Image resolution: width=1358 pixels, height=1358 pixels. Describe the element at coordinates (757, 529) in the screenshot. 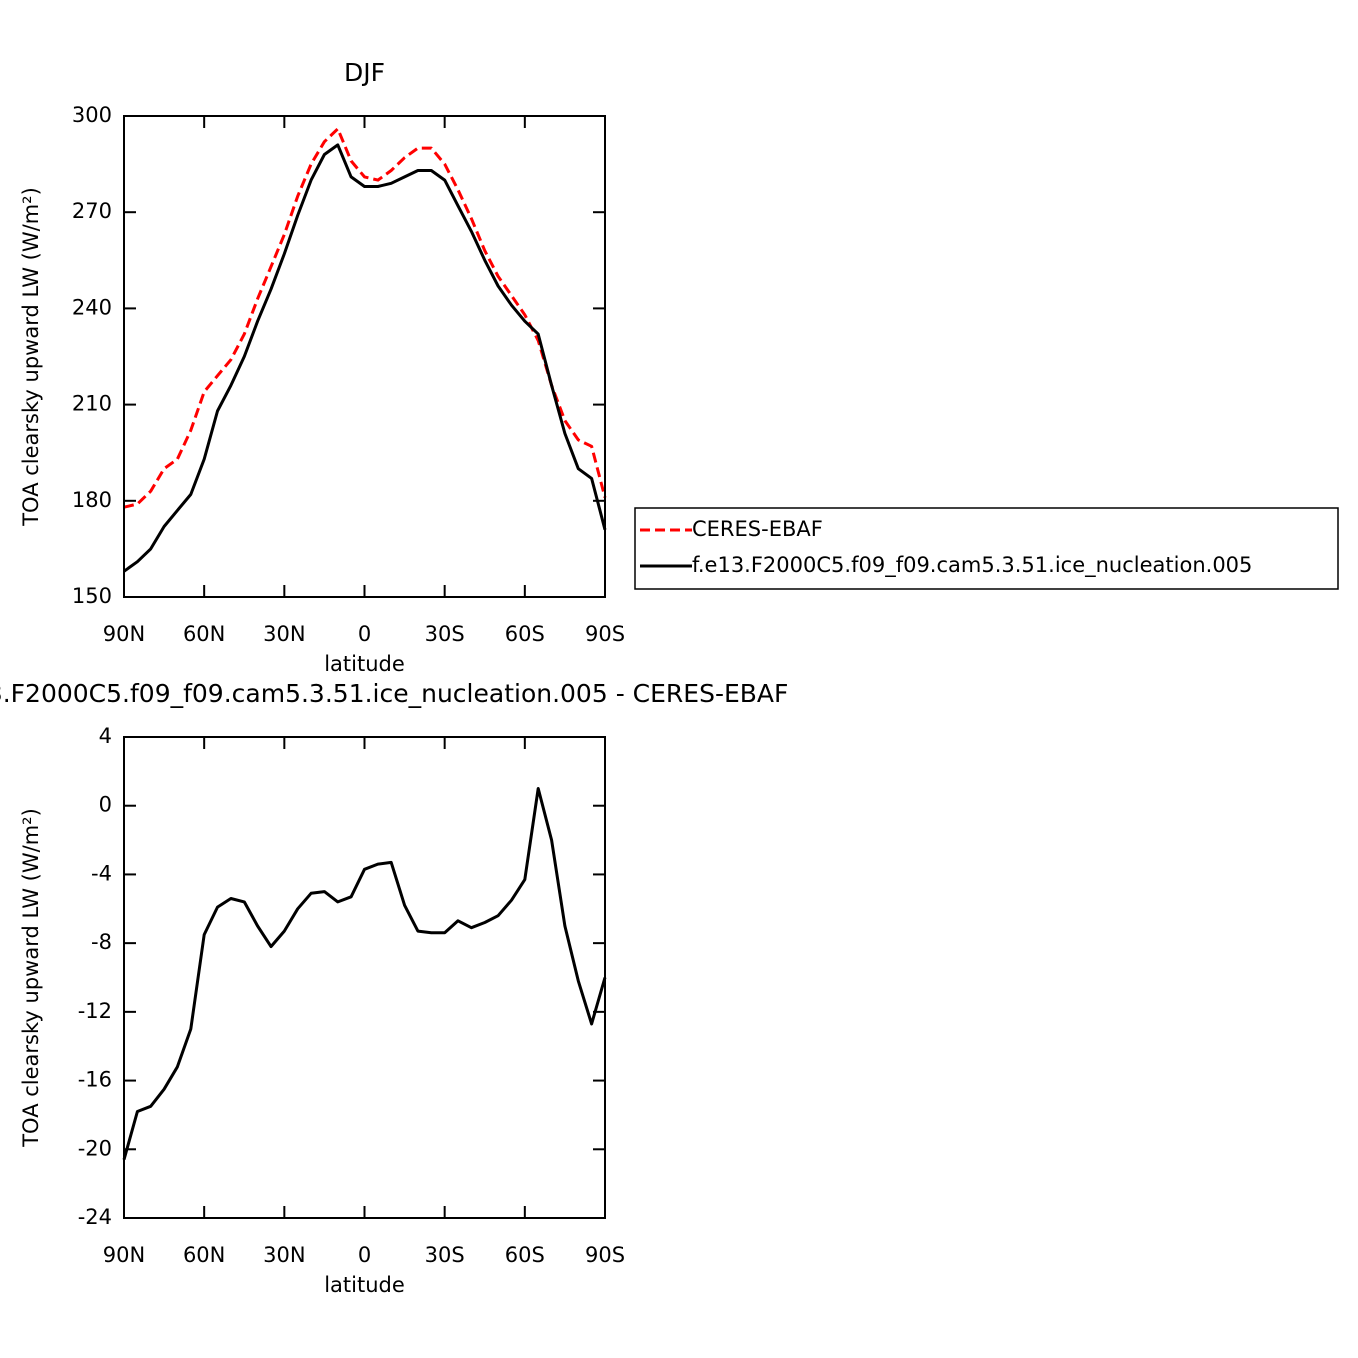

I see `legend-label: CERES-EBAF` at that location.